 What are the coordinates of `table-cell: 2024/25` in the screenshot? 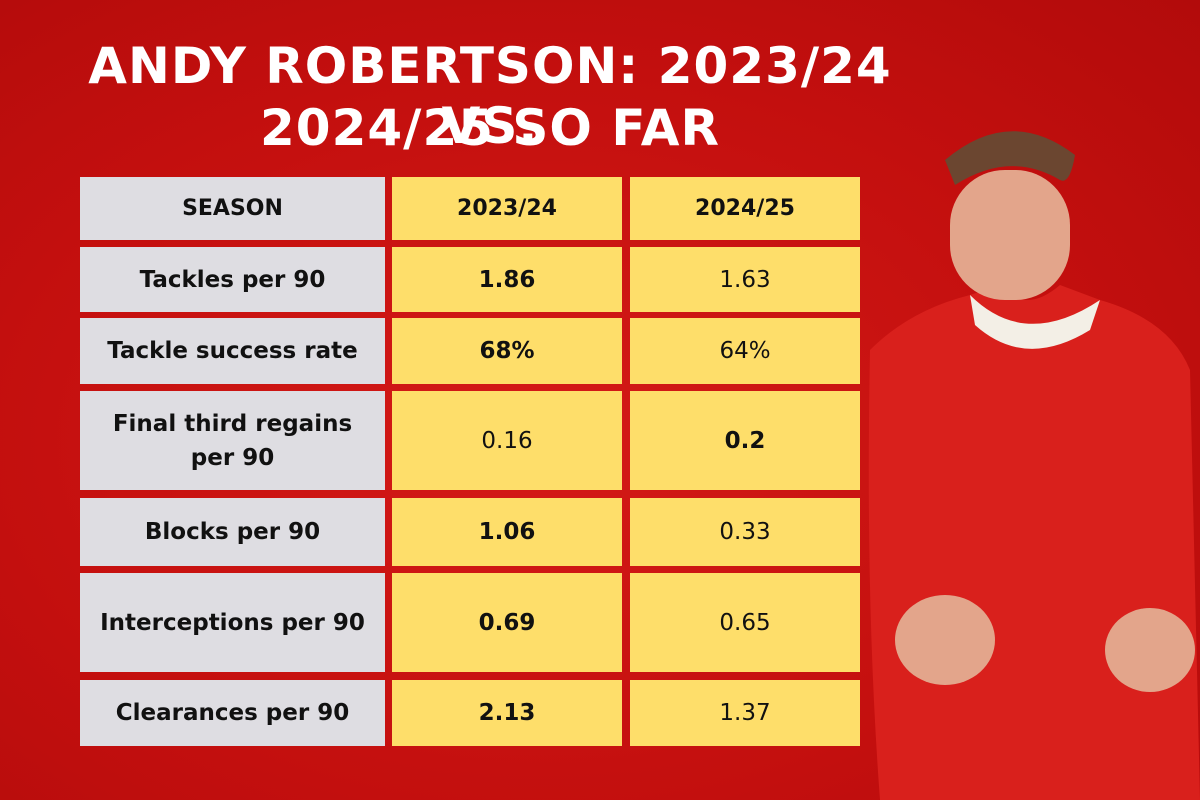 It's located at (745, 208).